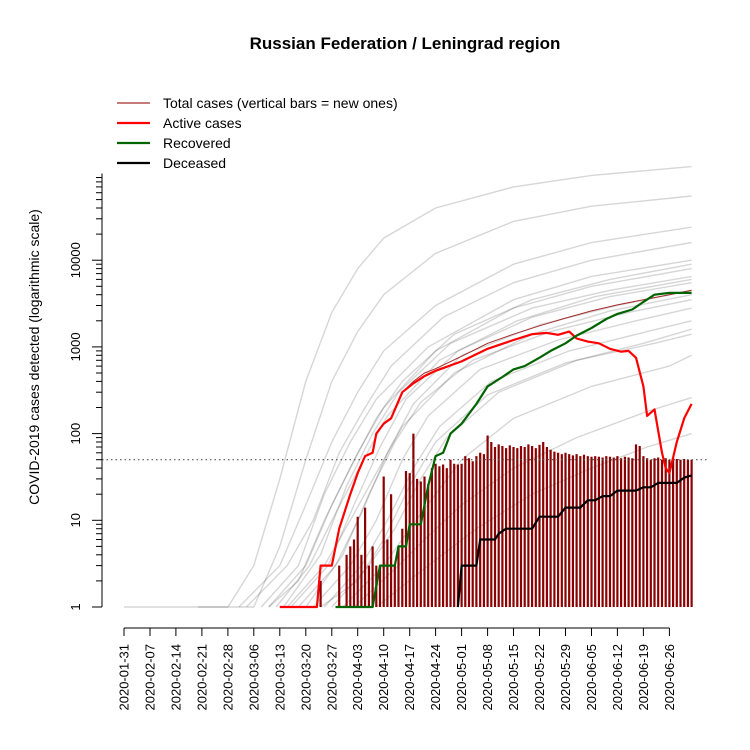 This screenshot has height=750, width=750. What do you see at coordinates (75, 434) in the screenshot?
I see `y-tick-label: 100` at bounding box center [75, 434].